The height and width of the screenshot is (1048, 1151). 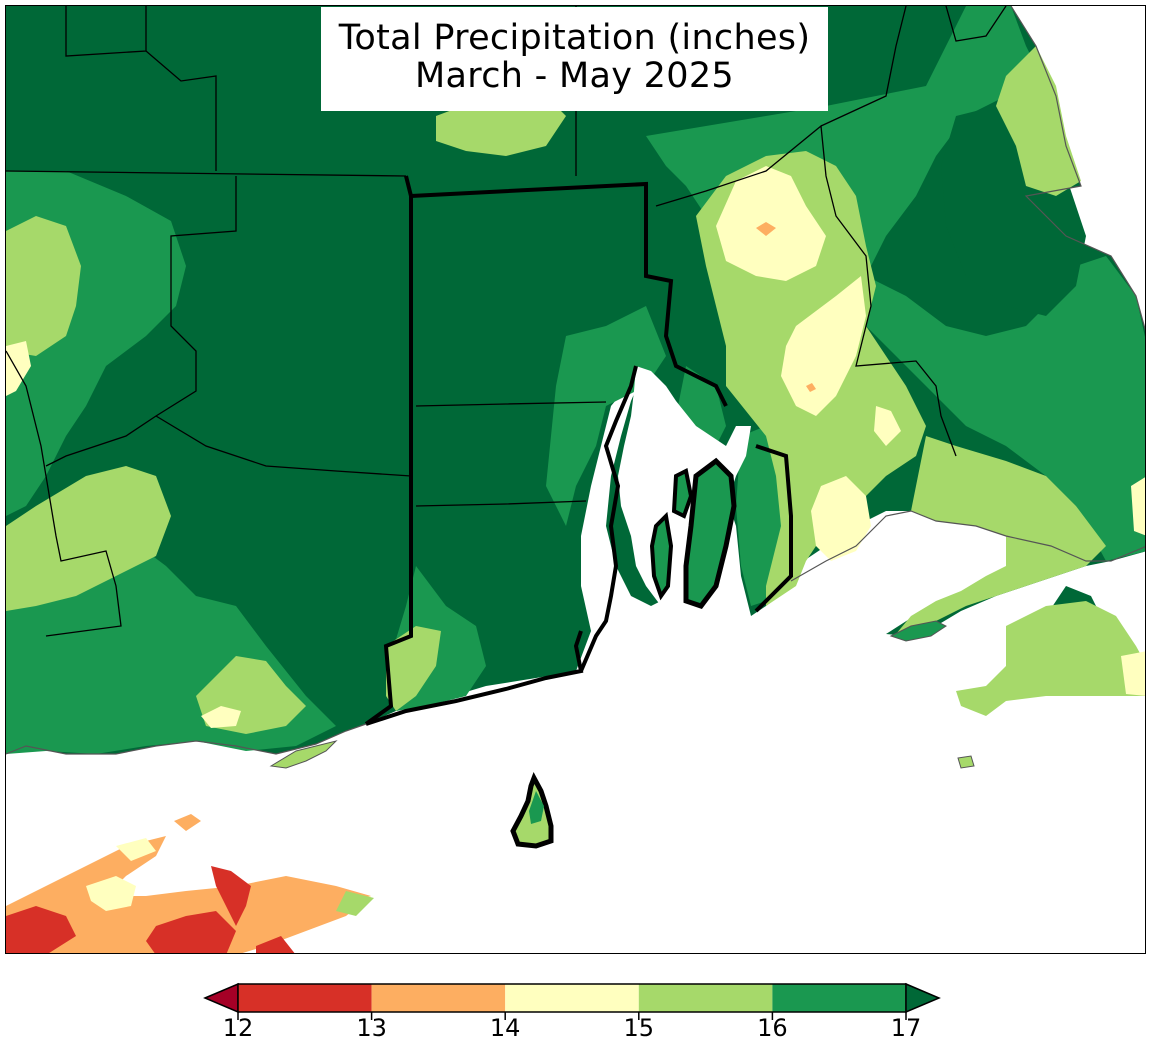 I want to click on long-island-lightgreen, so click(x=355, y=903).